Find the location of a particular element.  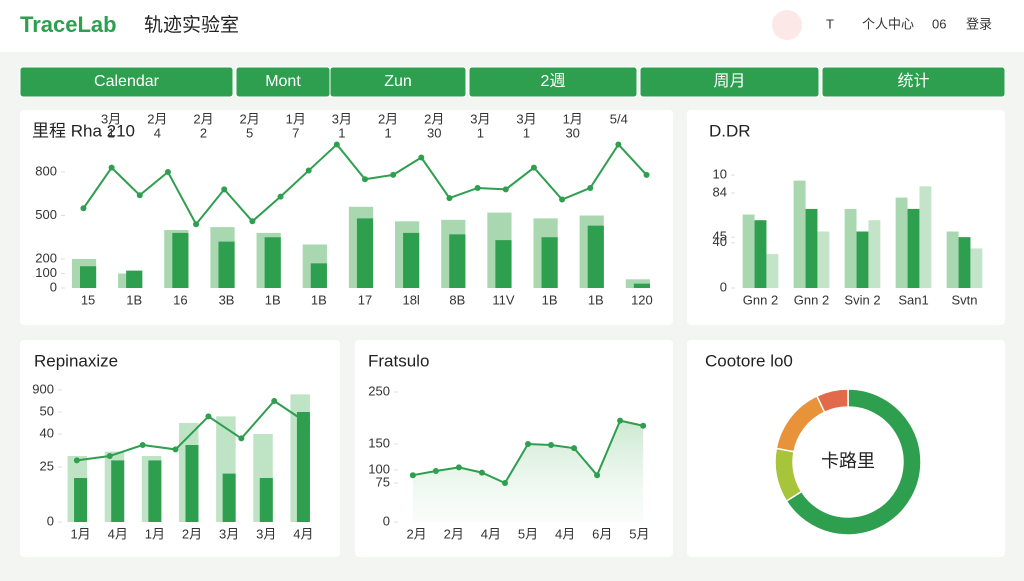

y-tick-label: 200 is located at coordinates (46, 257).